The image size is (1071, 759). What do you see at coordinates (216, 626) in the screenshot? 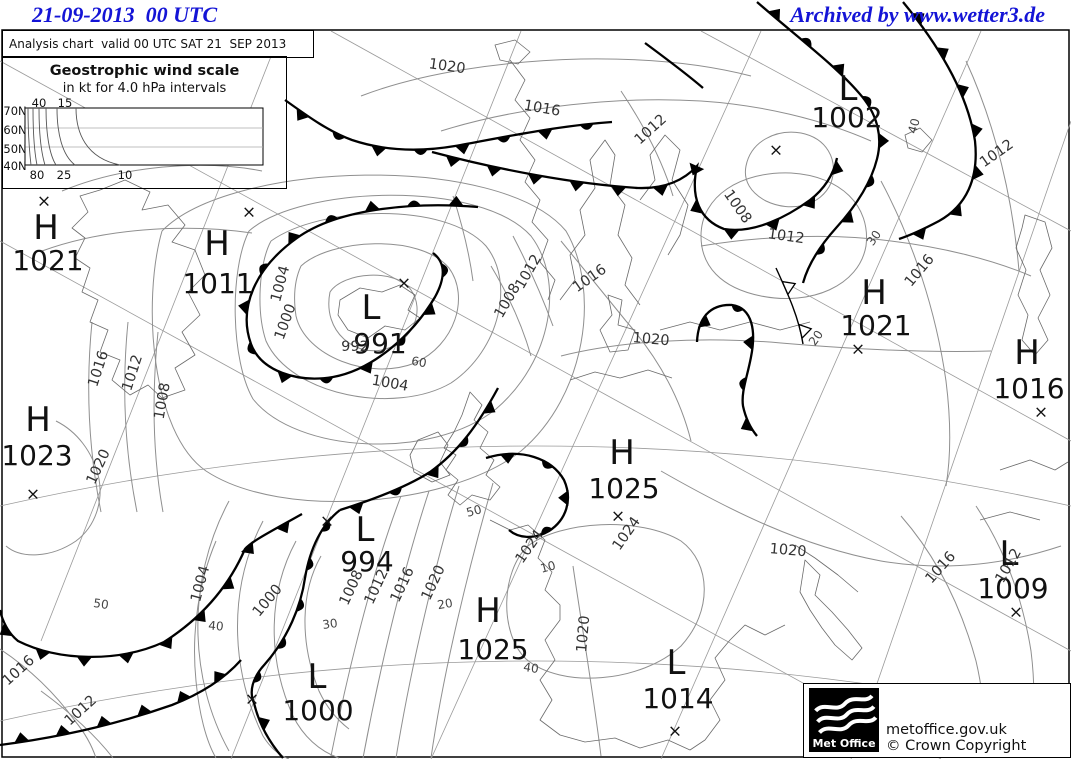
I see `geostrophic-wind-label: 40` at bounding box center [216, 626].